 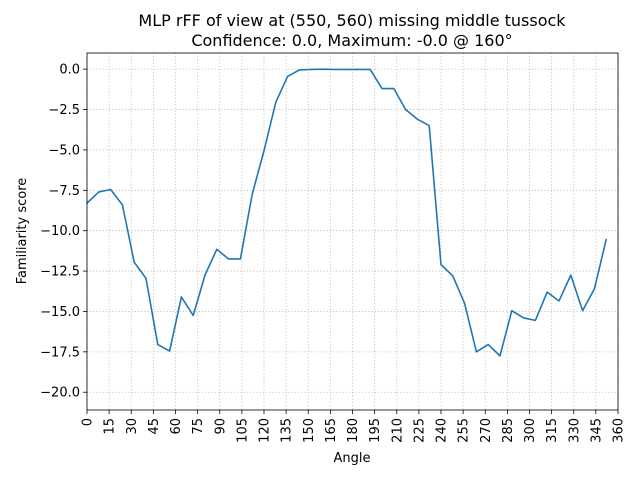 What do you see at coordinates (351, 40) in the screenshot?
I see `chart-subtitle: Confidence: 0.0, Maximum: -0.0 @ 160°` at bounding box center [351, 40].